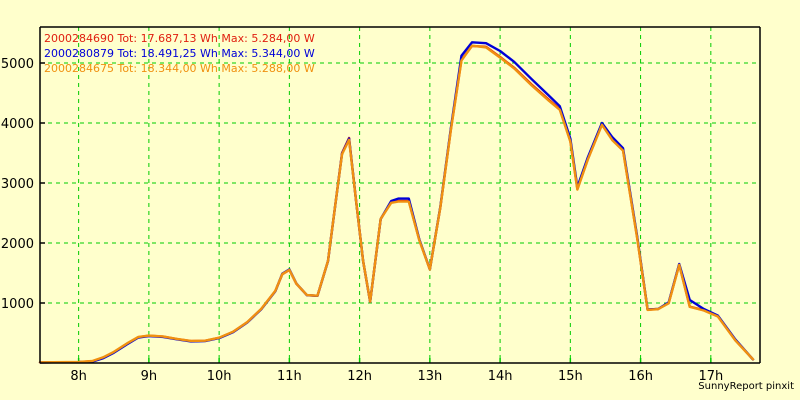 This screenshot has width=800, height=400. What do you see at coordinates (42, 183) in the screenshot?
I see `y-tick-marks` at bounding box center [42, 183].